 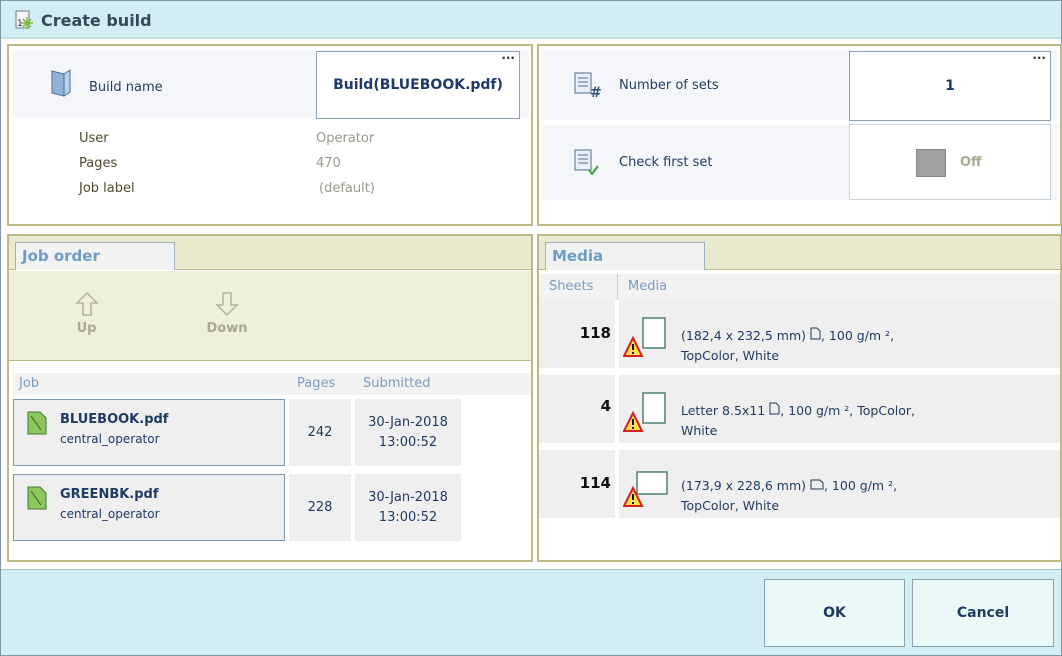 I want to click on check-document-icon, so click(x=586, y=162).